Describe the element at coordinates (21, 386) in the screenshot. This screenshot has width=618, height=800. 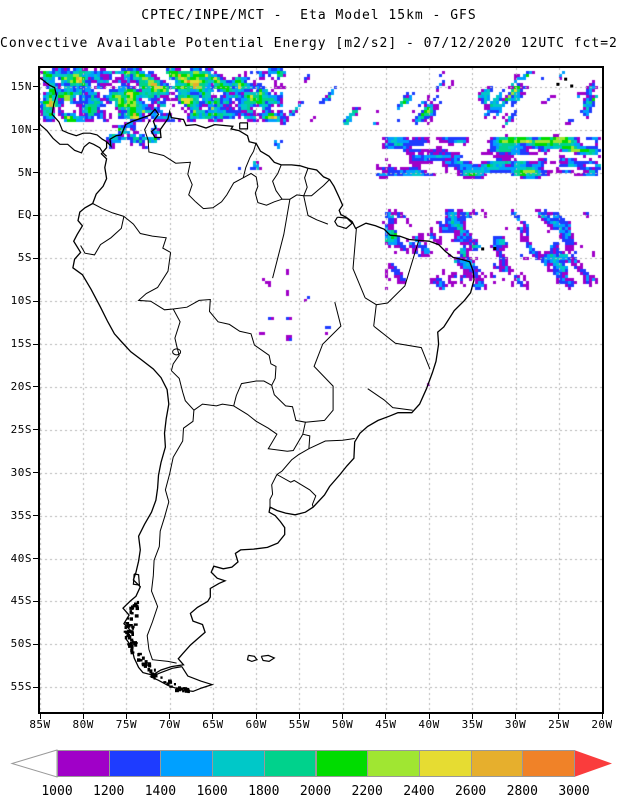
I see `lat-tick-label: 20S` at that location.